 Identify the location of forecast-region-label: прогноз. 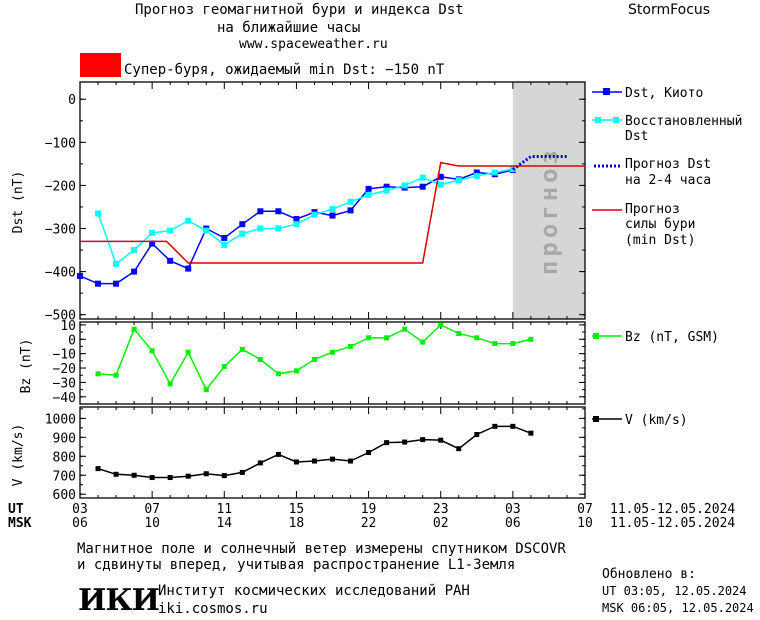
(549, 210).